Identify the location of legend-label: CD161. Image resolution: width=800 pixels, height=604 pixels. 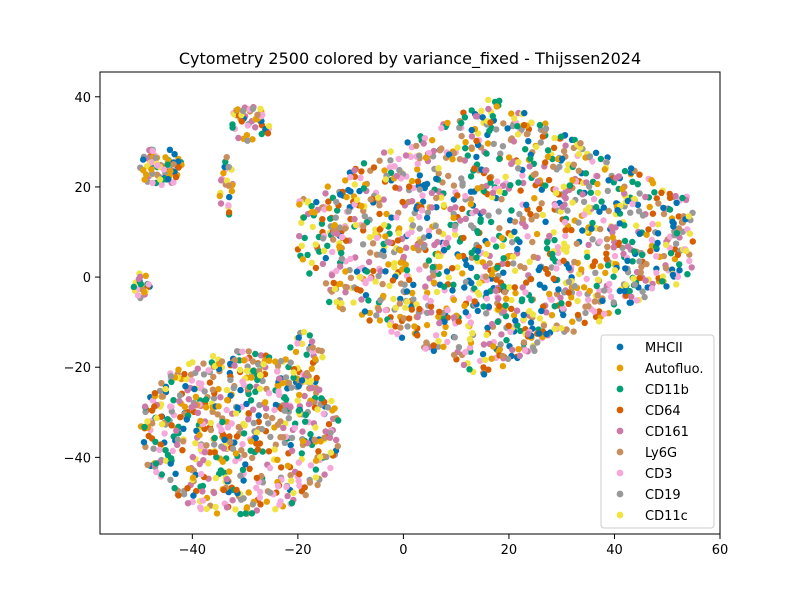
(667, 432).